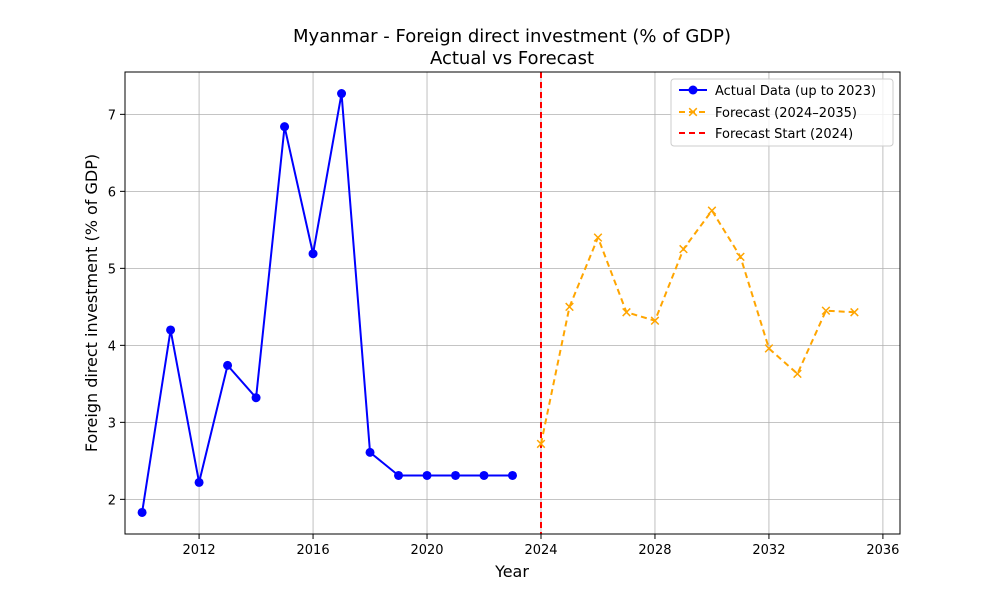  I want to click on x-axis-label: Year, so click(511, 571).